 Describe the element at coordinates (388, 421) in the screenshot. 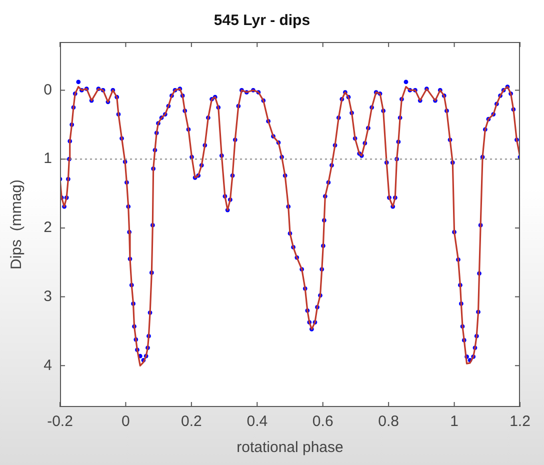

I see `x-tick-label: 0.8` at that location.